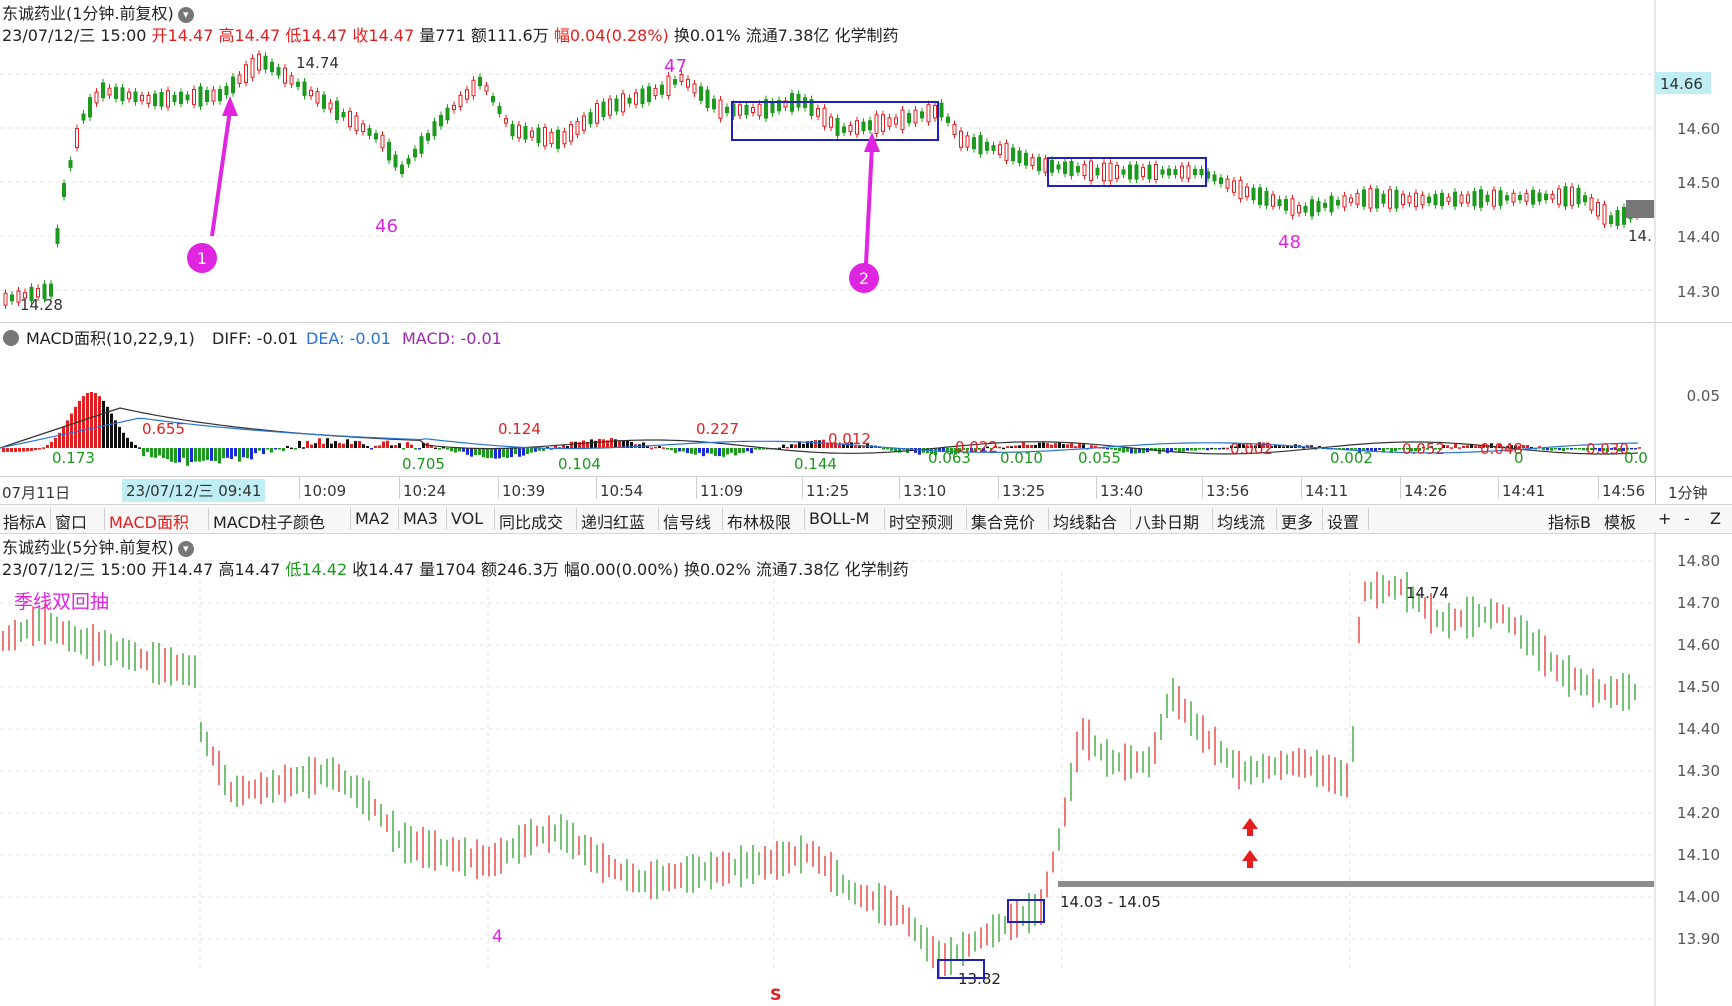 This screenshot has height=1006, width=1732. Describe the element at coordinates (1343, 522) in the screenshot. I see `tab-18: 设置` at that location.